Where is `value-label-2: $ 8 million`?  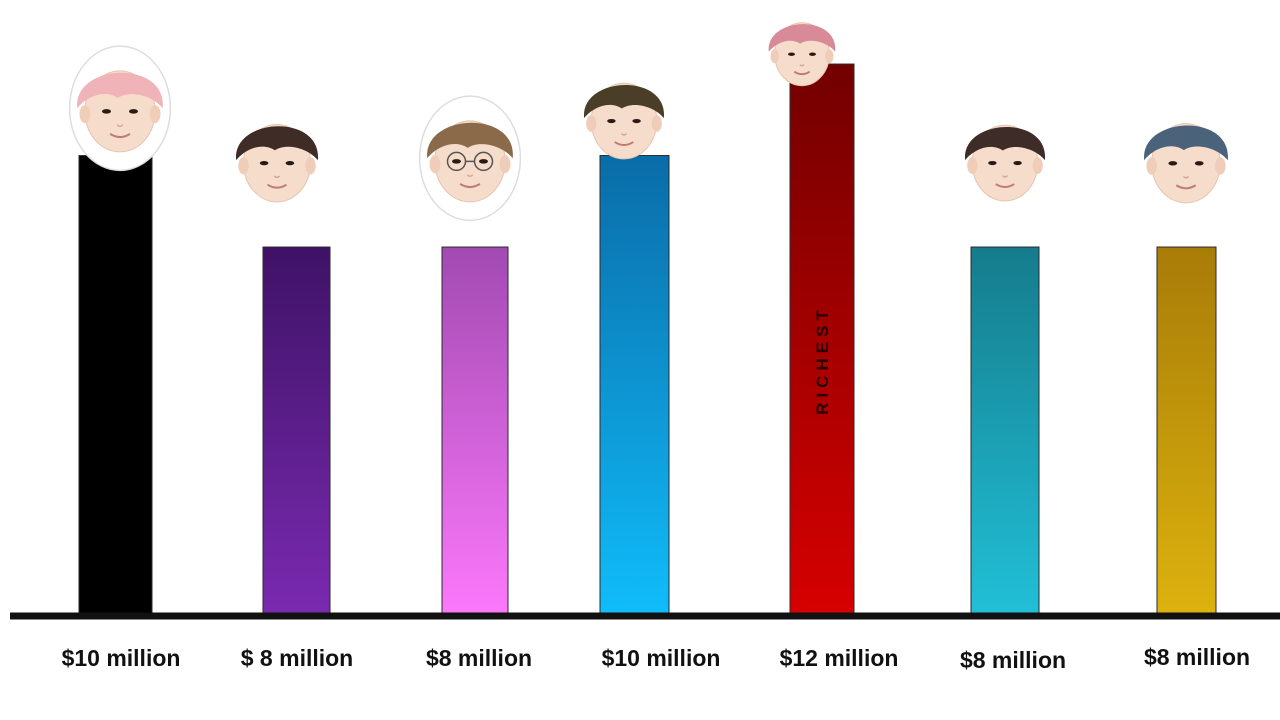 value-label-2: $ 8 million is located at coordinates (297, 658).